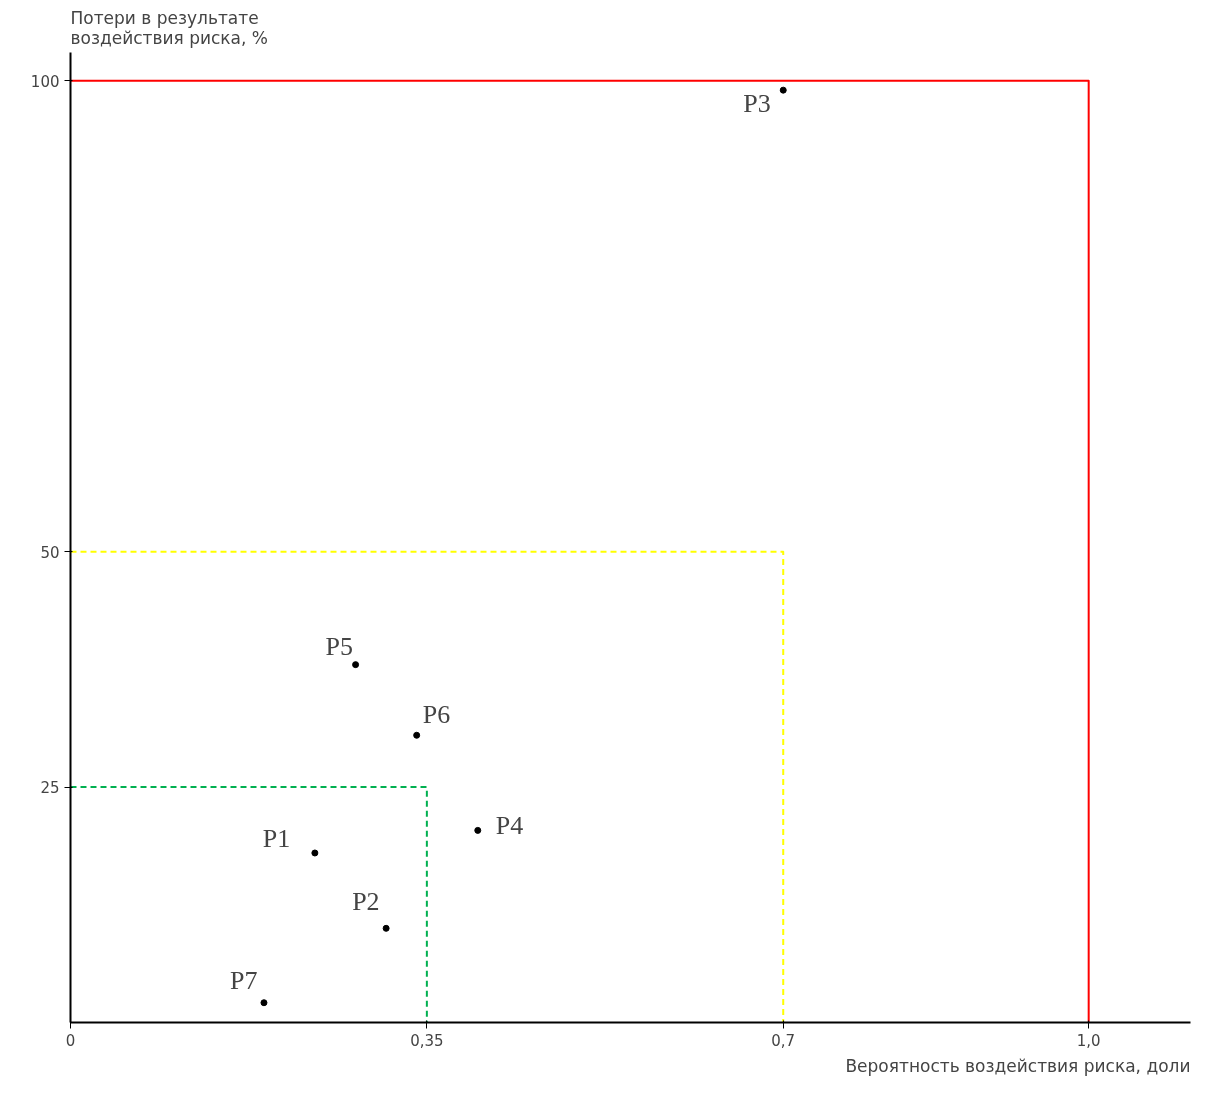 This screenshot has height=1095, width=1222. What do you see at coordinates (366, 902) in the screenshot?
I see `annotation: P2` at bounding box center [366, 902].